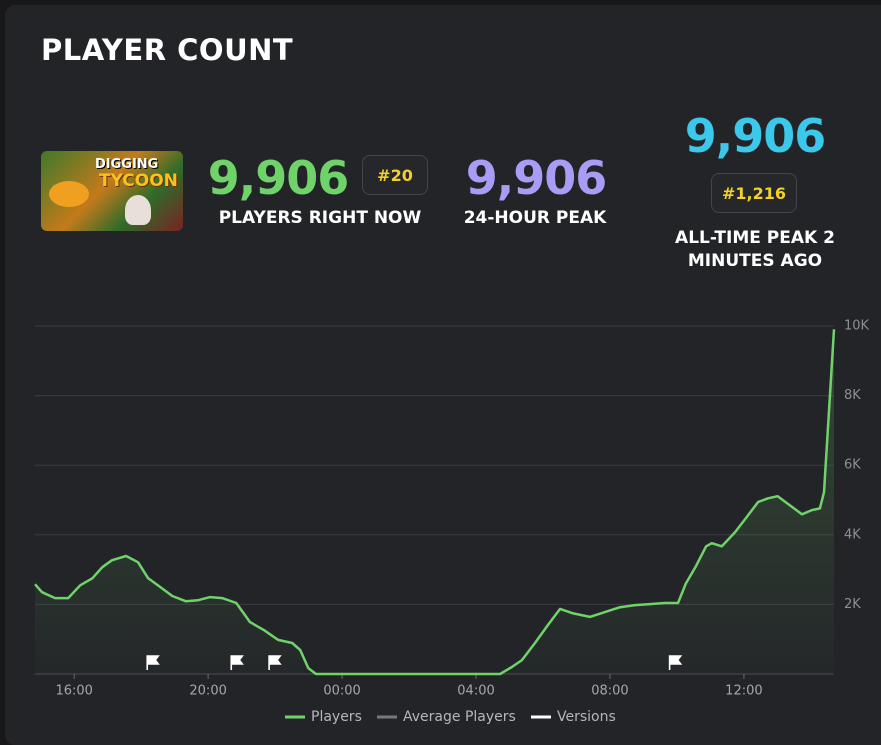 This screenshot has width=881, height=745. What do you see at coordinates (320, 218) in the screenshot?
I see `stat-label: PLAYERS RIGHT NOW` at bounding box center [320, 218].